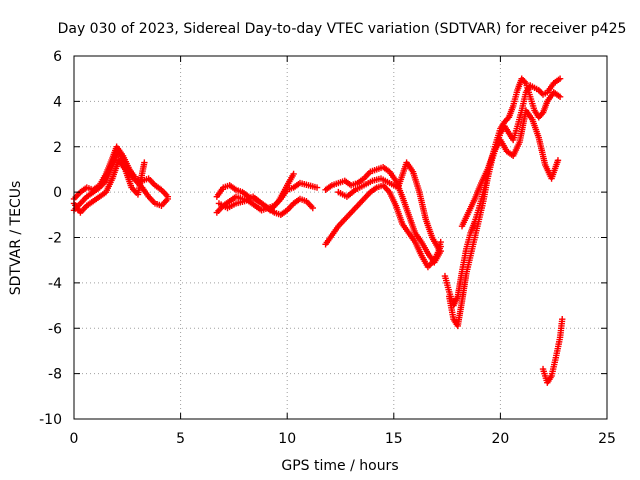 This screenshot has height=480, width=640. I want to click on y-tick-label: 0, so click(57, 193).